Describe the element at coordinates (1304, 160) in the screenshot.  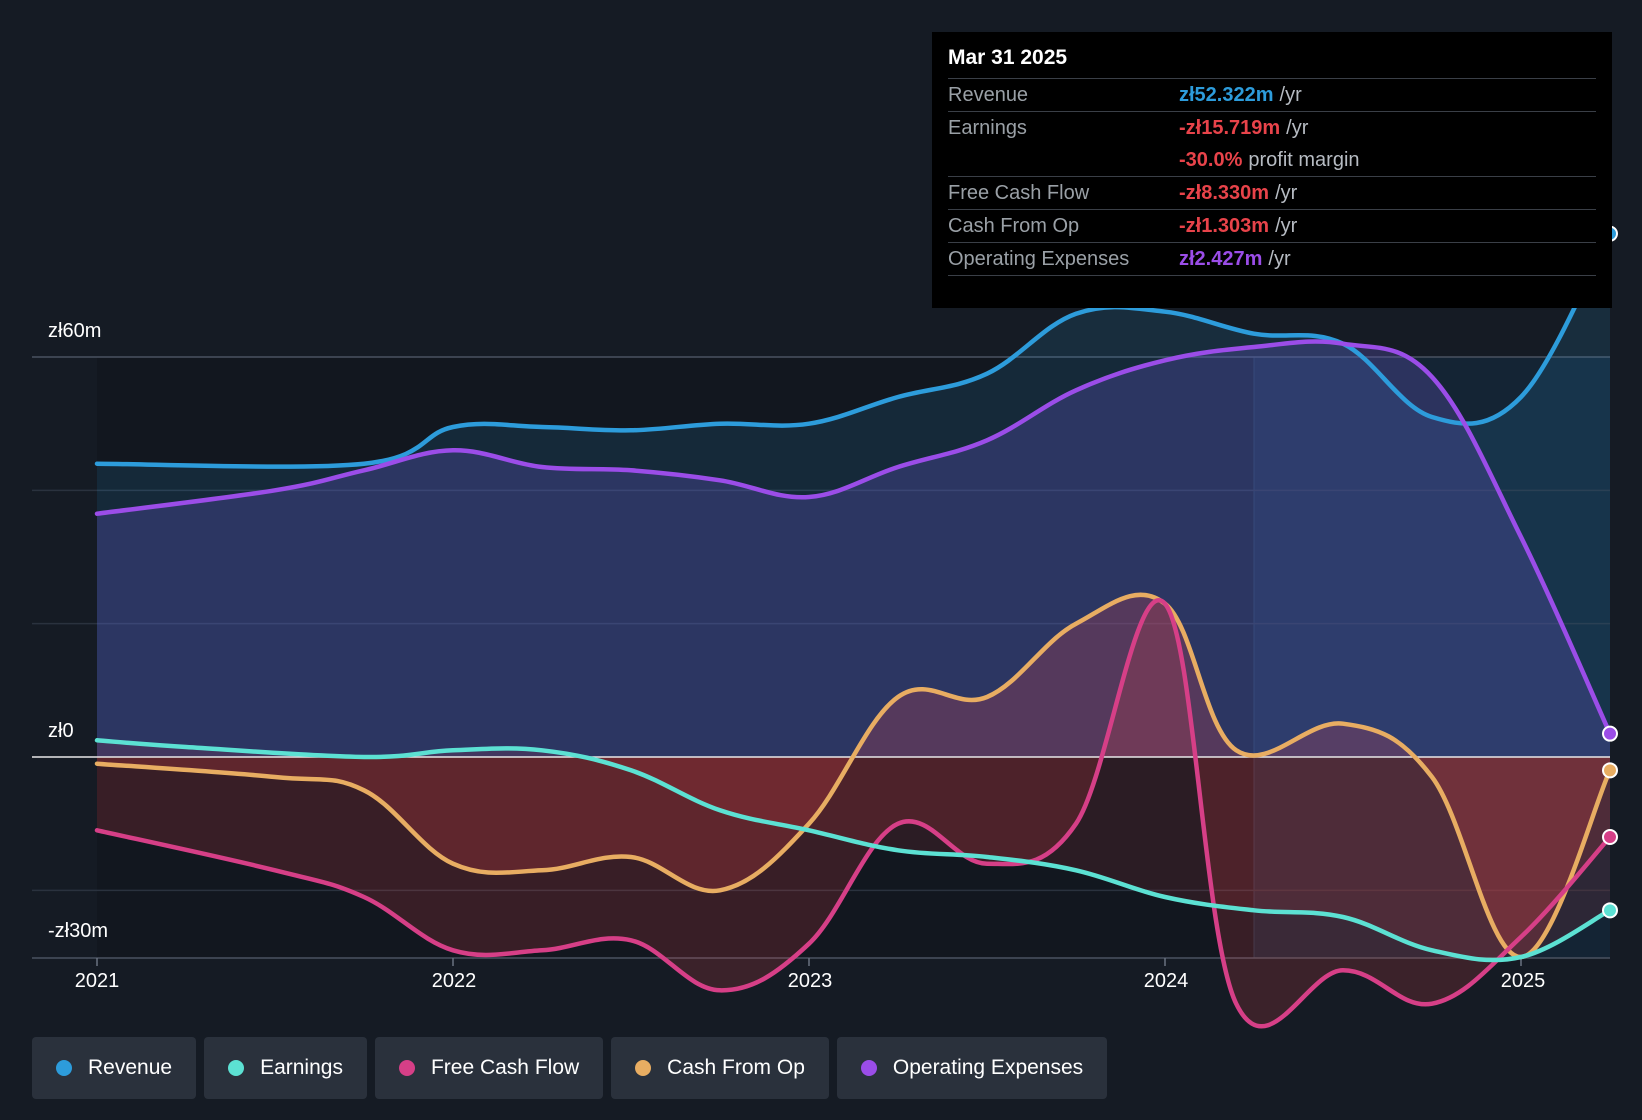
I see `tooltip-unit: profit margin` at that location.